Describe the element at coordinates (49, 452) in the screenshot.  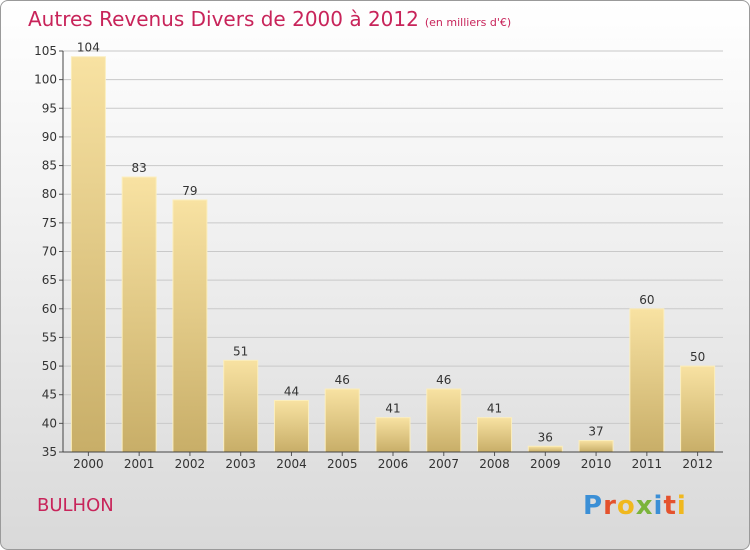
I see `y-tick-label: 35` at that location.